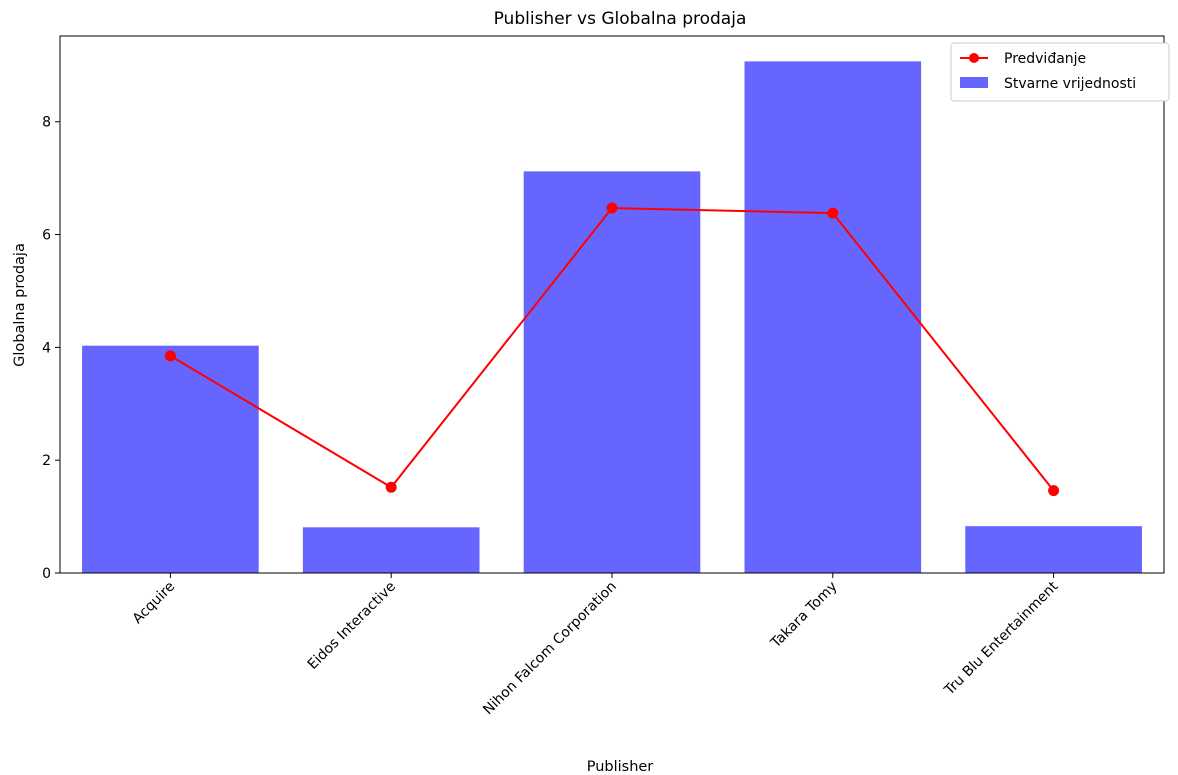  Describe the element at coordinates (974, 82) in the screenshot. I see `legend-bar-swatch` at that location.